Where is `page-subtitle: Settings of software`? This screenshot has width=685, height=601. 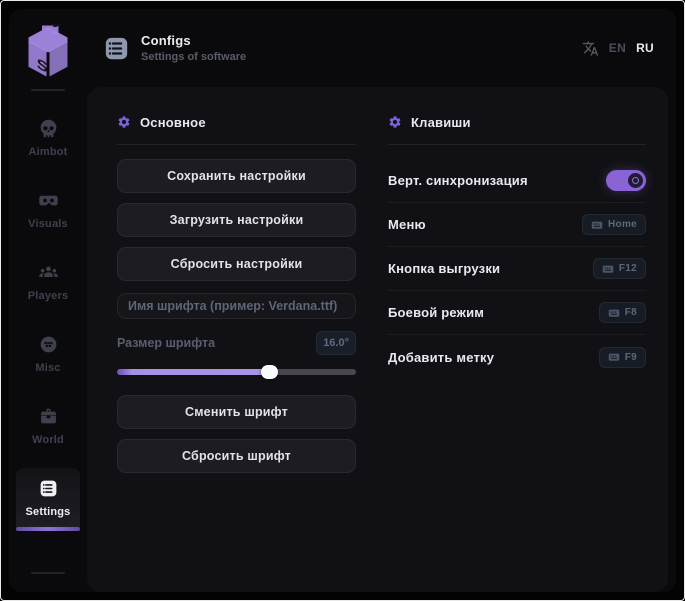
page-subtitle: Settings of software is located at coordinates (194, 57).